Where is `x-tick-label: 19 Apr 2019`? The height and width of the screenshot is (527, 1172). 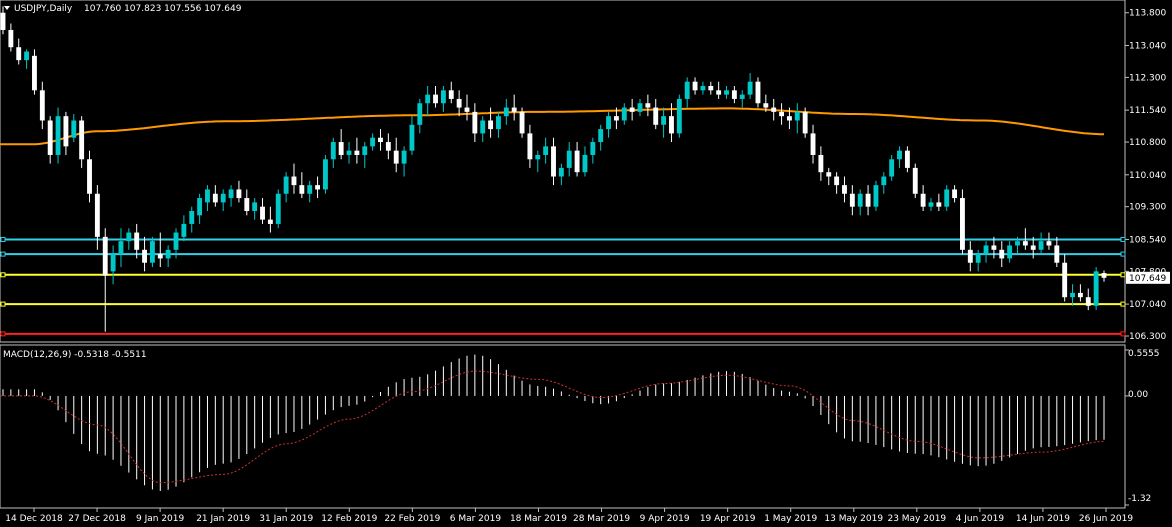
x-tick-label: 19 Apr 2019 is located at coordinates (728, 519).